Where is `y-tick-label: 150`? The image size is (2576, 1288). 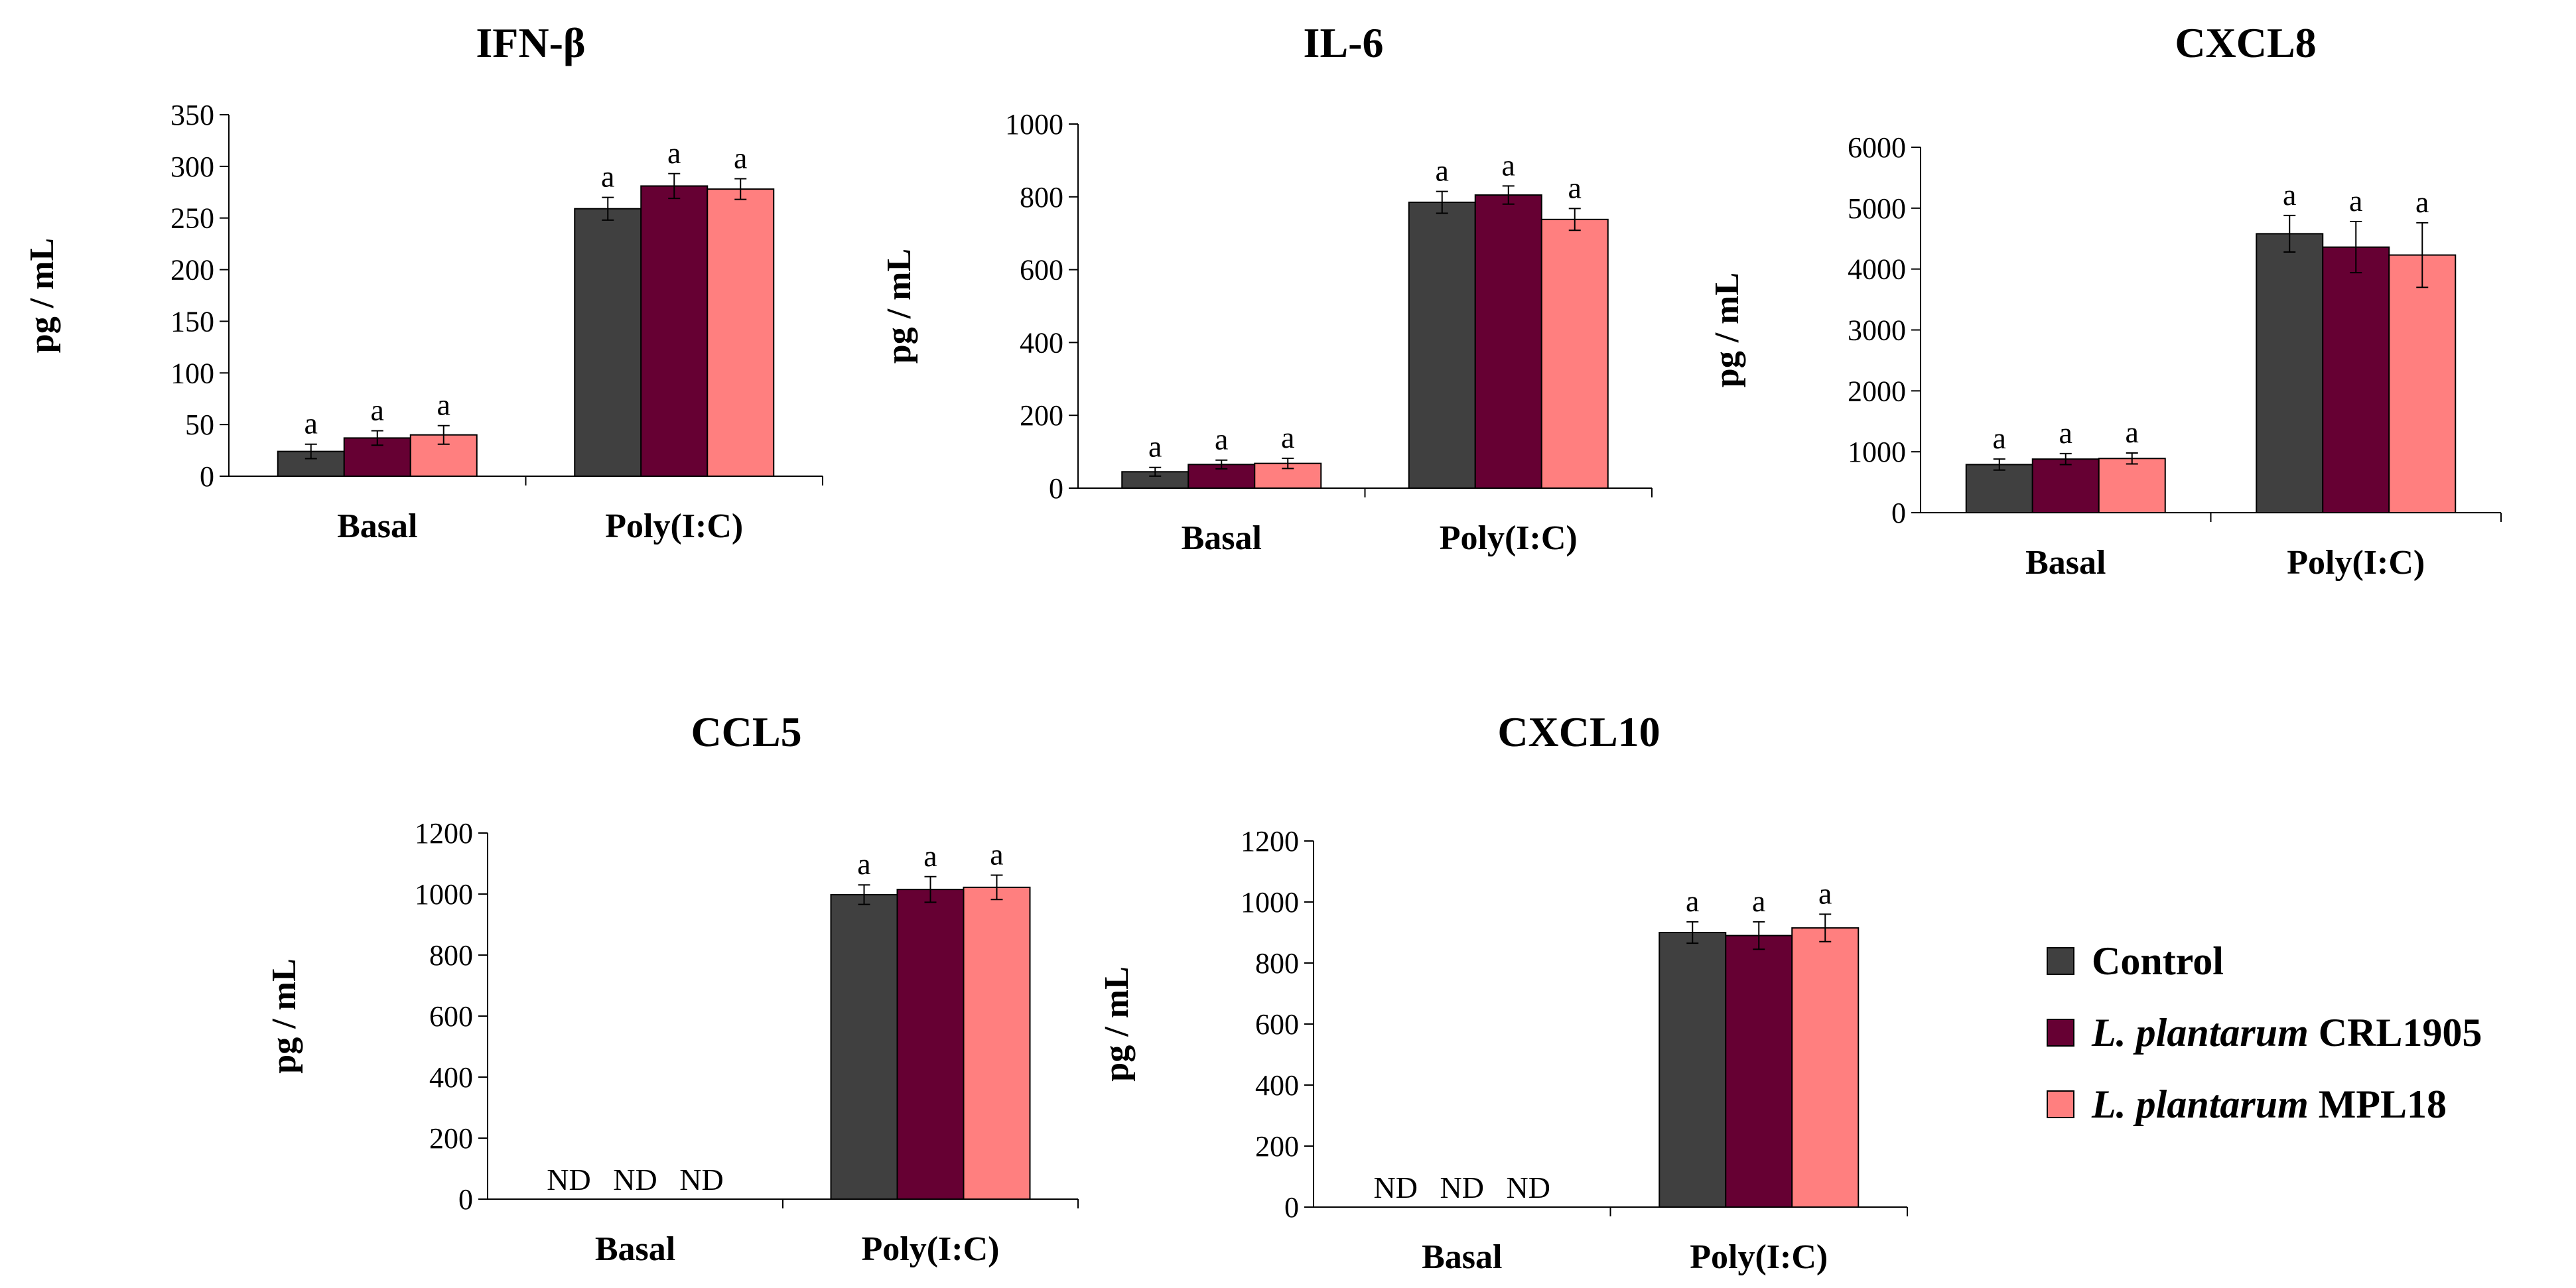 y-tick-label: 150 is located at coordinates (192, 322).